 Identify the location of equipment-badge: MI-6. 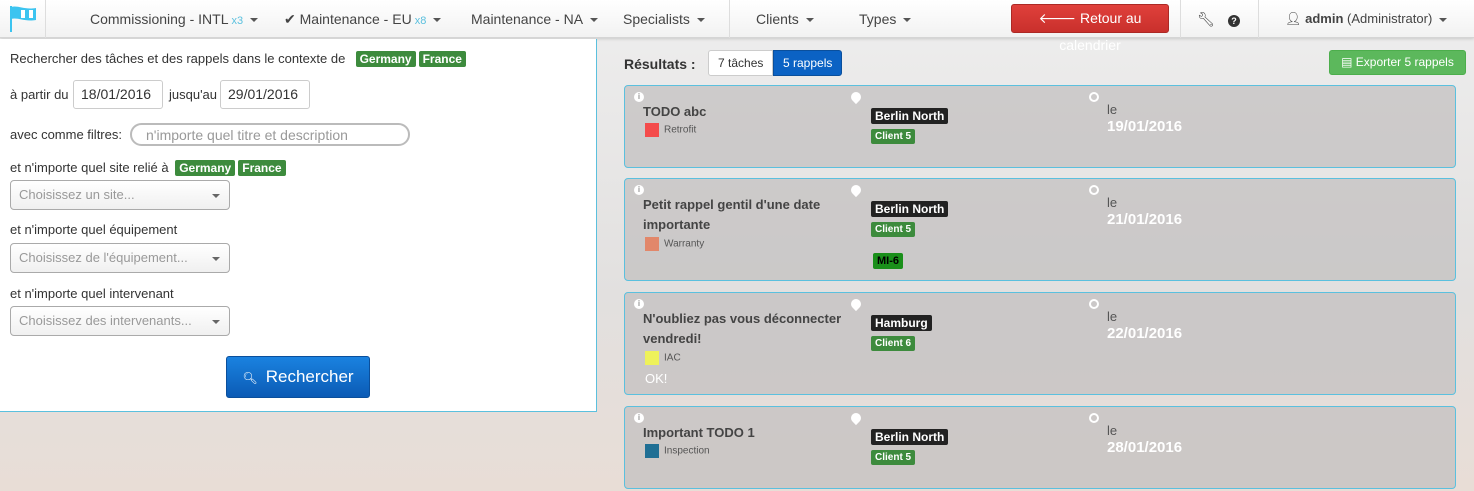
(888, 261).